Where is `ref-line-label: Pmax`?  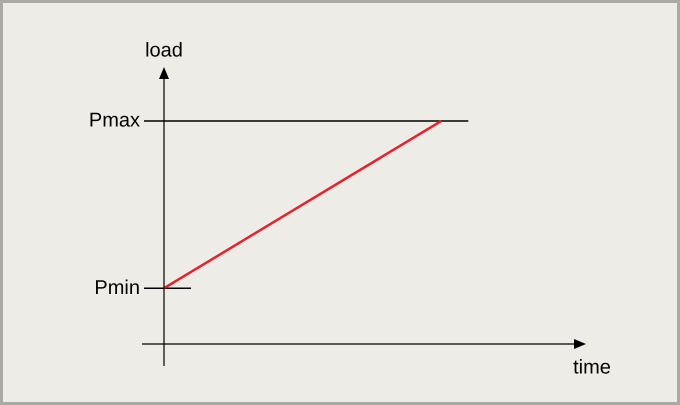
ref-line-label: Pmax is located at coordinates (114, 120).